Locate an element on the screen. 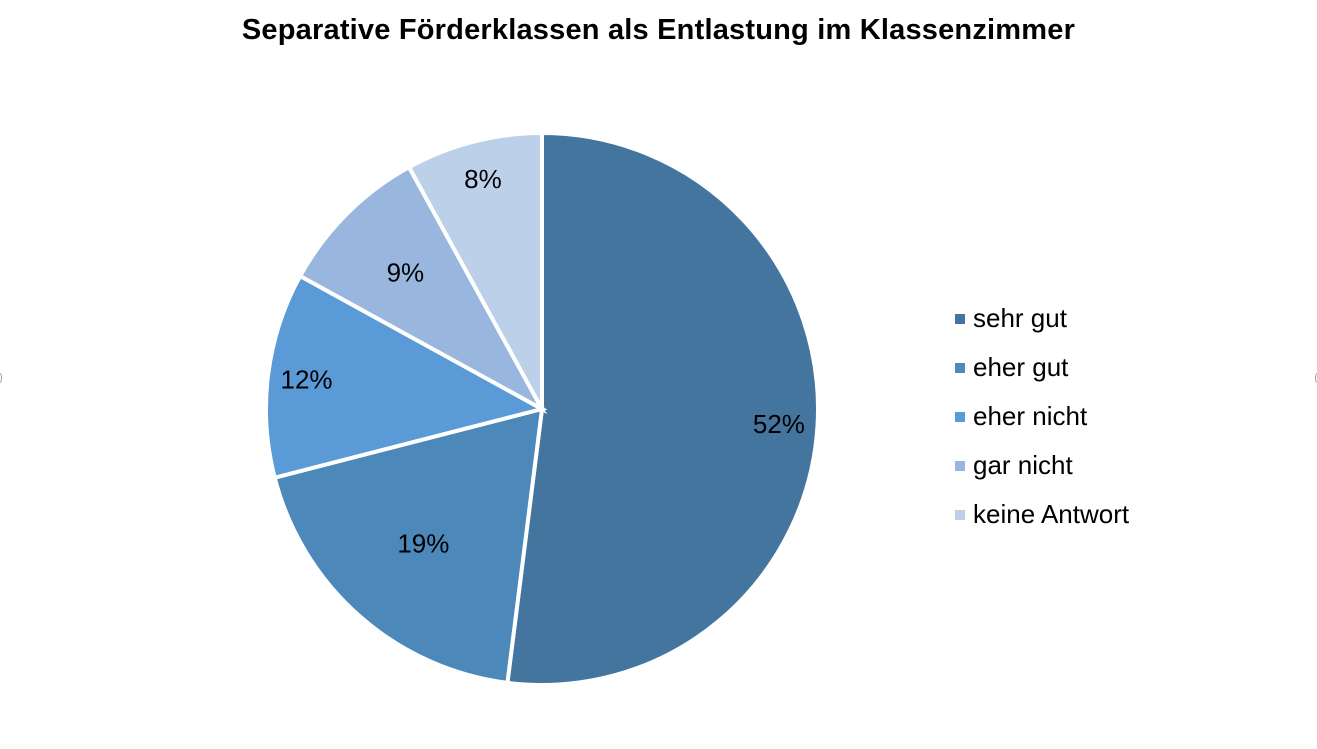  pie-slice-keine-antwort is located at coordinates (475, 270).